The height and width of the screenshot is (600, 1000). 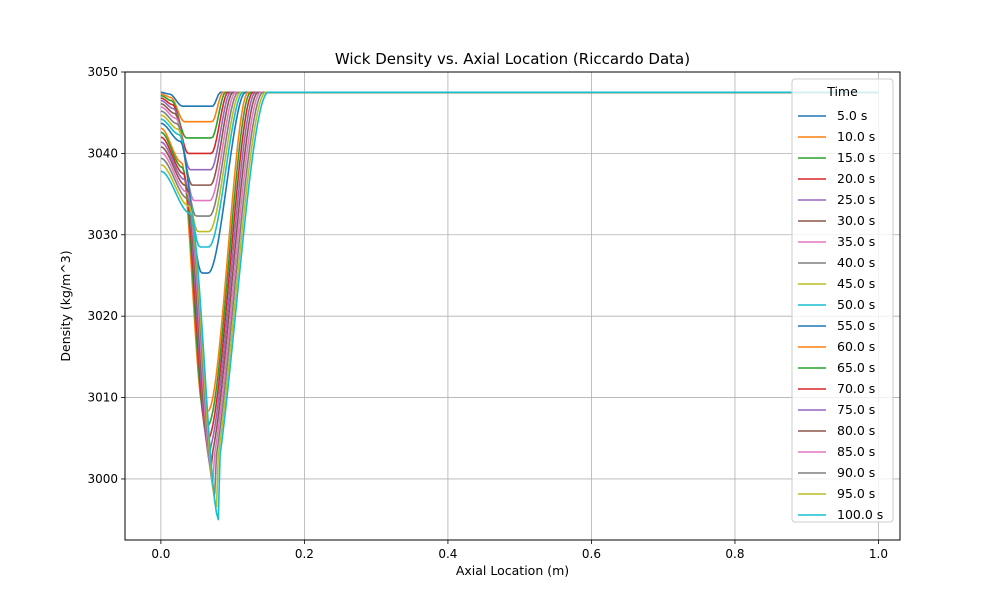 What do you see at coordinates (856, 241) in the screenshot?
I see `legend-item-label: 35.0 s` at bounding box center [856, 241].